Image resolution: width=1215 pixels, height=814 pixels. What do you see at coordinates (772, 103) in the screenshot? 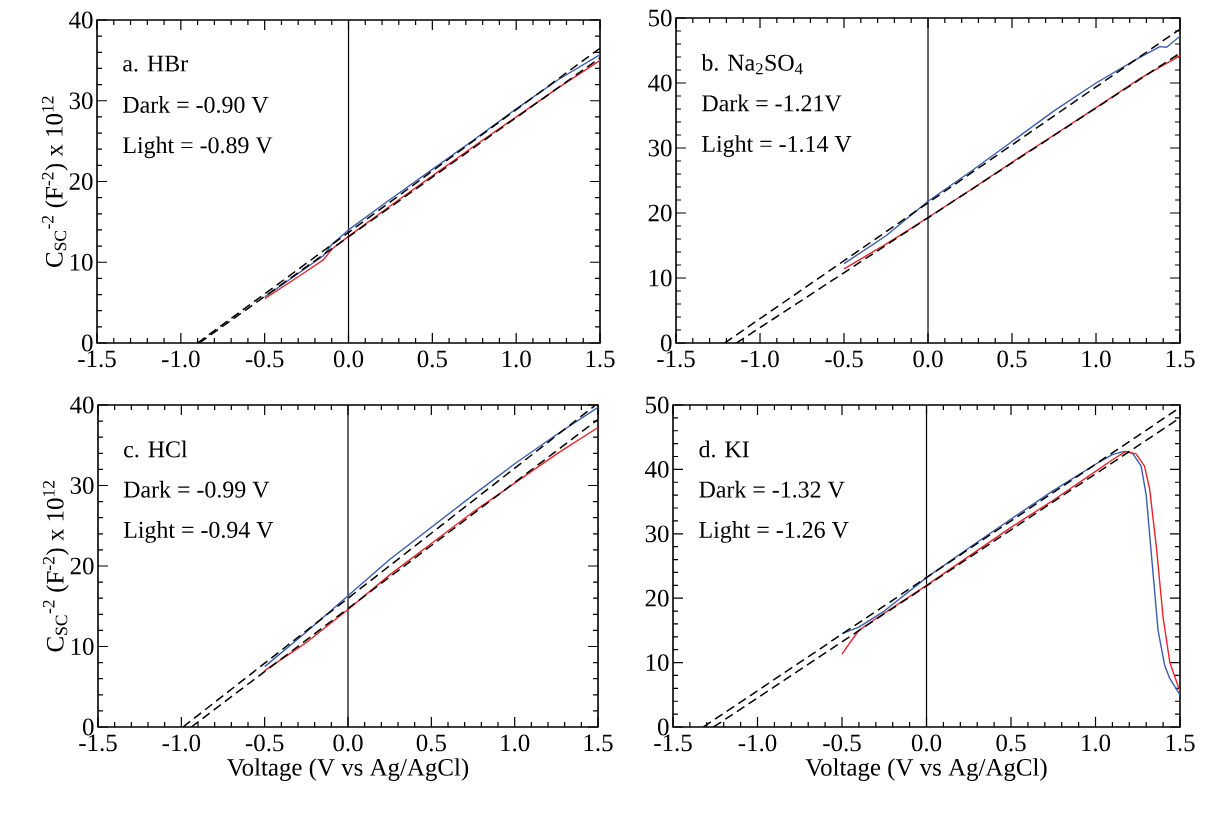
I see `annotation: Dark = -1.21V` at bounding box center [772, 103].